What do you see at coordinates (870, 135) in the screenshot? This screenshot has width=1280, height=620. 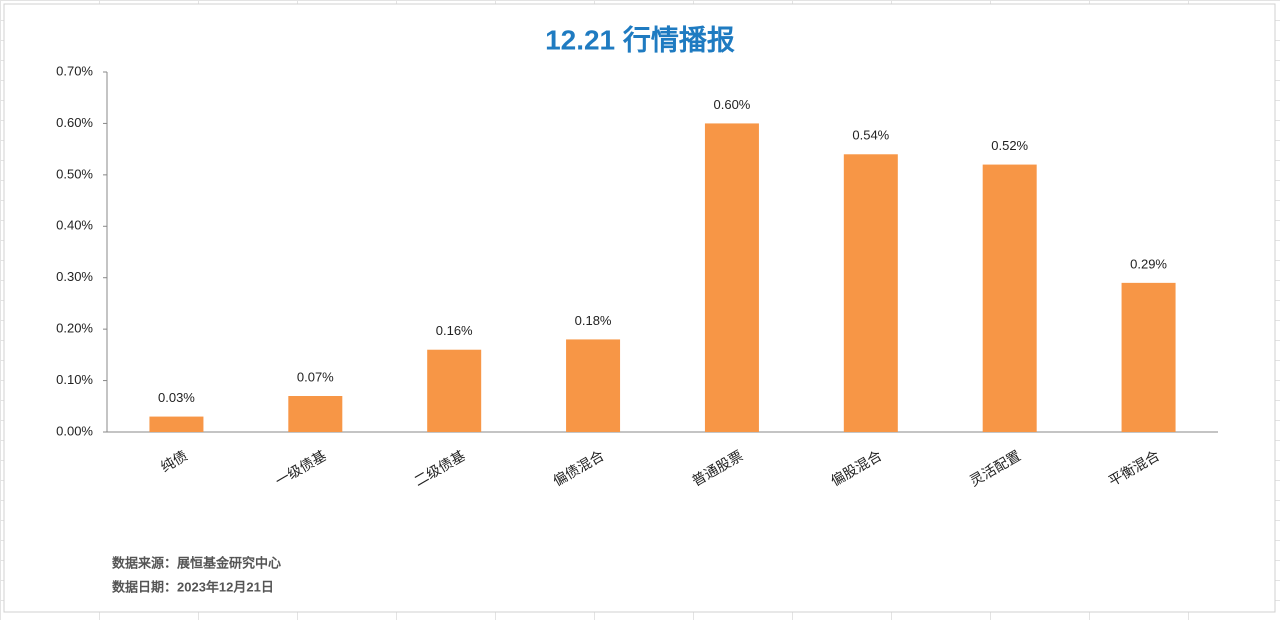 I see `data-label: 0.54%` at bounding box center [870, 135].